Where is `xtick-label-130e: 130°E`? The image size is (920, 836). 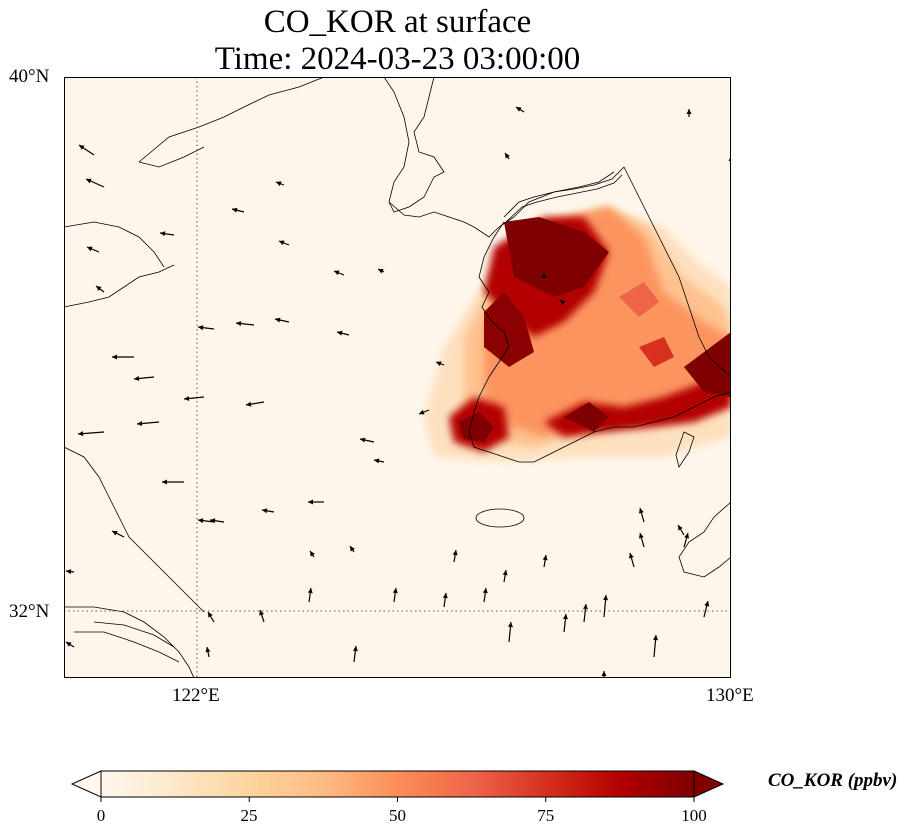 xtick-label-130e: 130°E is located at coordinates (730, 695).